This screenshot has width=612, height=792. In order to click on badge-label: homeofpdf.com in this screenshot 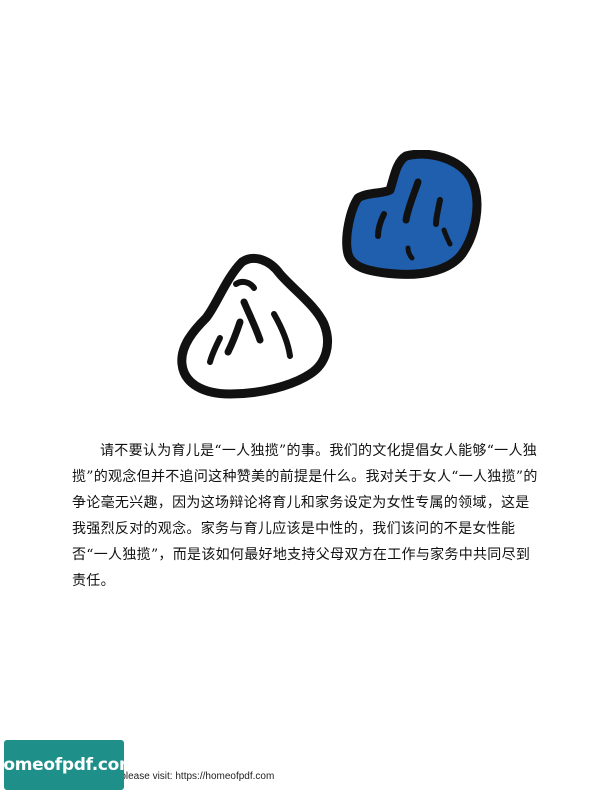, I will do `click(68, 765)`.